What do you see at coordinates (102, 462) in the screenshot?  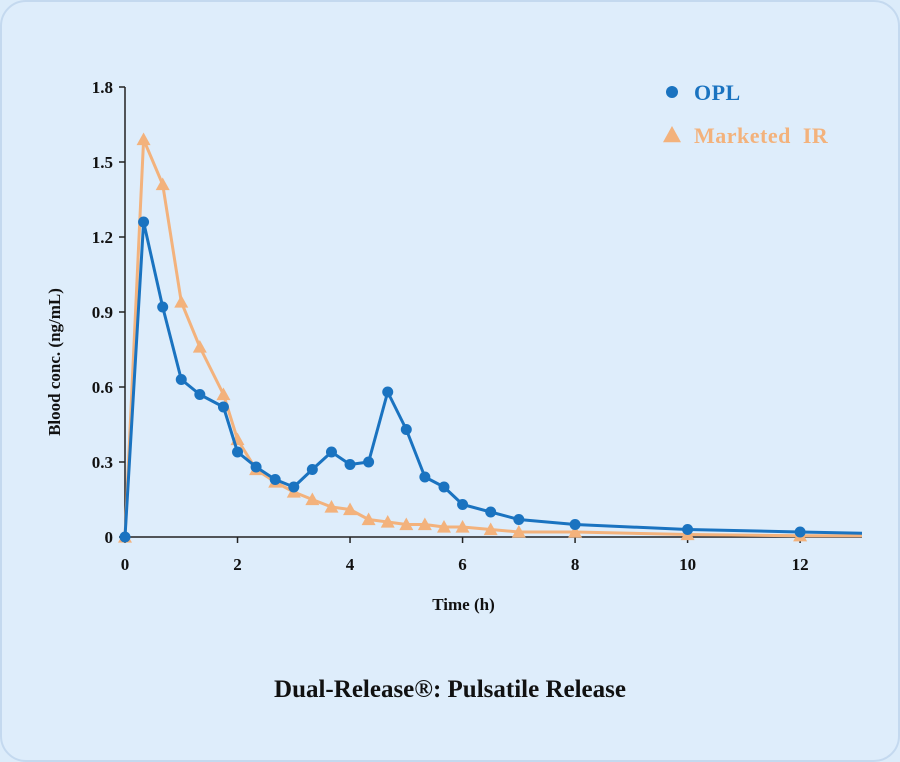 I see `y-tick-label: 0.3` at bounding box center [102, 462].